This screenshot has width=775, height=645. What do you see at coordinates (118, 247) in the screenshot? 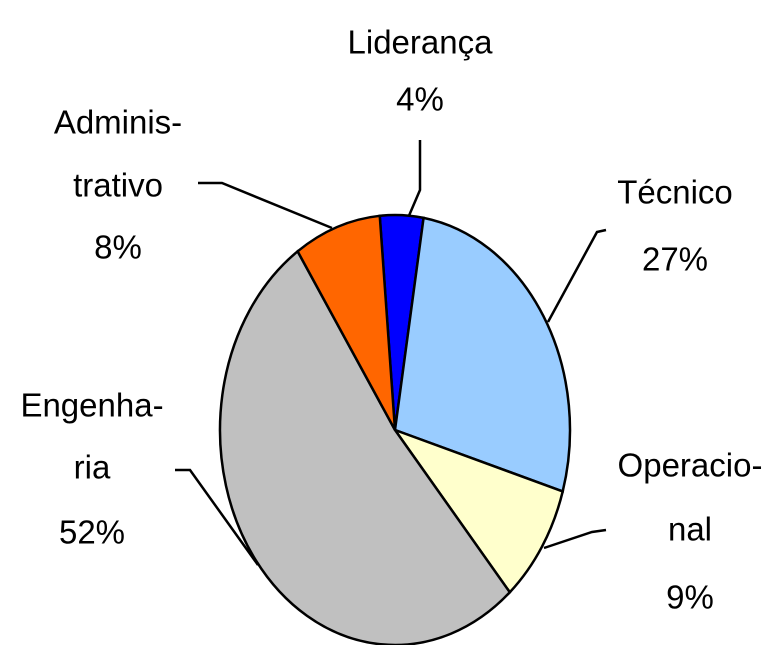
I see `slice-value-label: 8%` at bounding box center [118, 247].